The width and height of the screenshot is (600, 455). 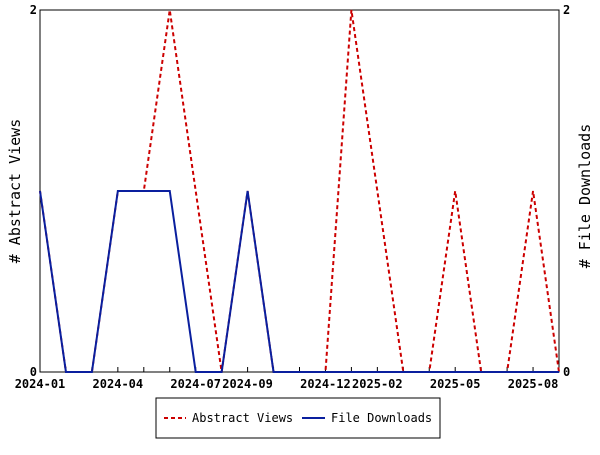 I want to click on y-right-tick-label: 0, so click(x=566, y=372).